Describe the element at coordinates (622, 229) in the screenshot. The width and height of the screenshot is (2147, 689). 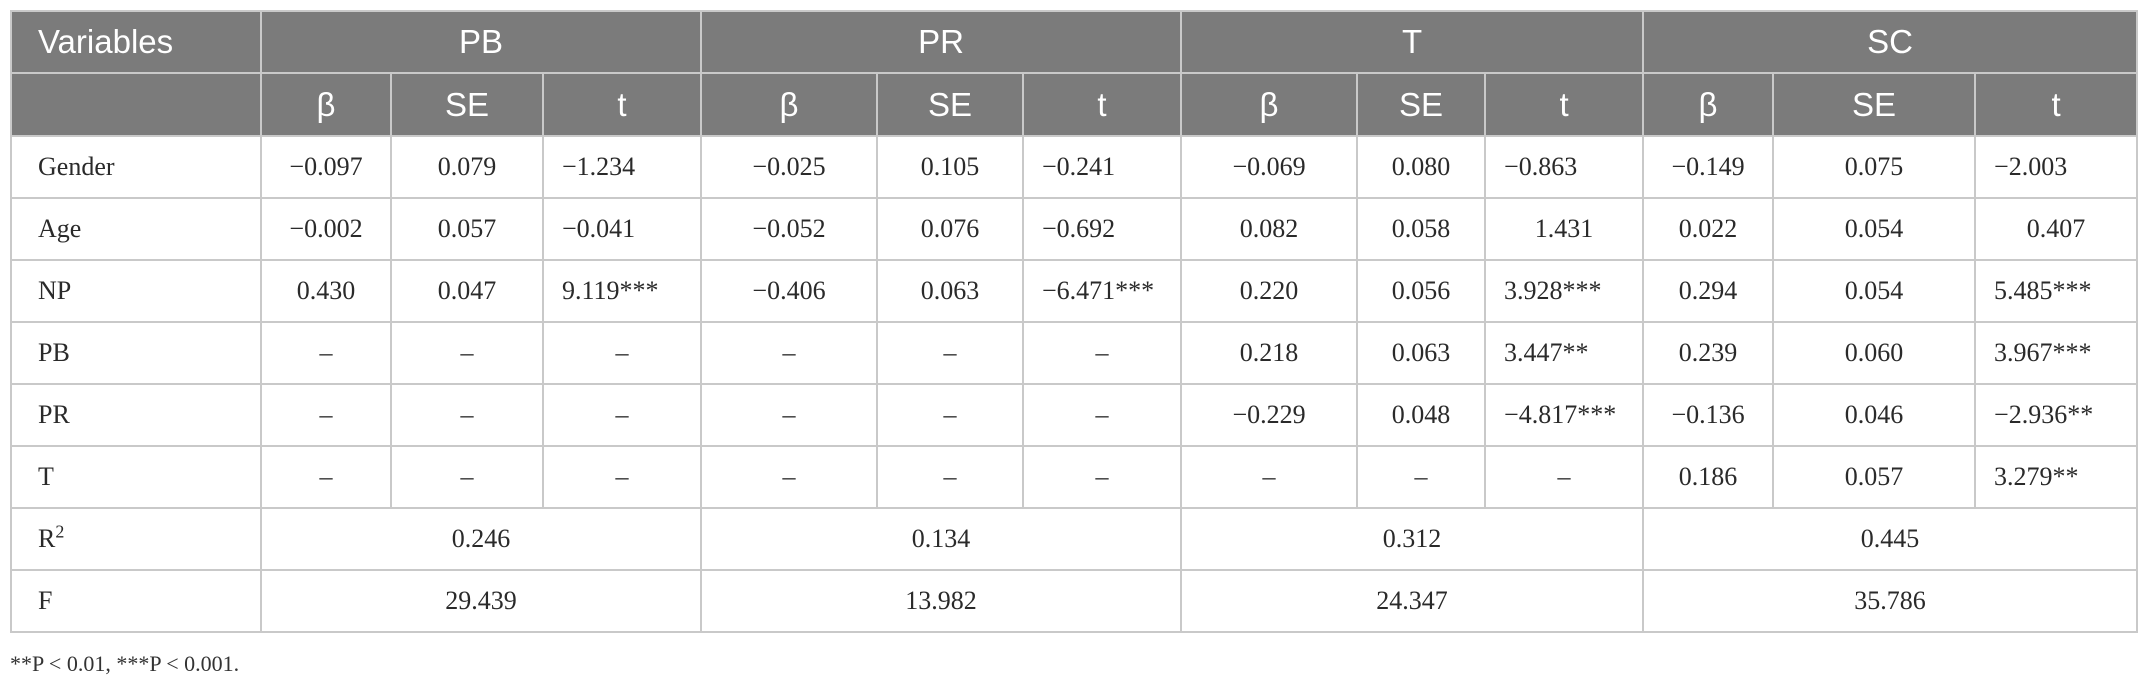
I see `t-cell: −0.041` at that location.